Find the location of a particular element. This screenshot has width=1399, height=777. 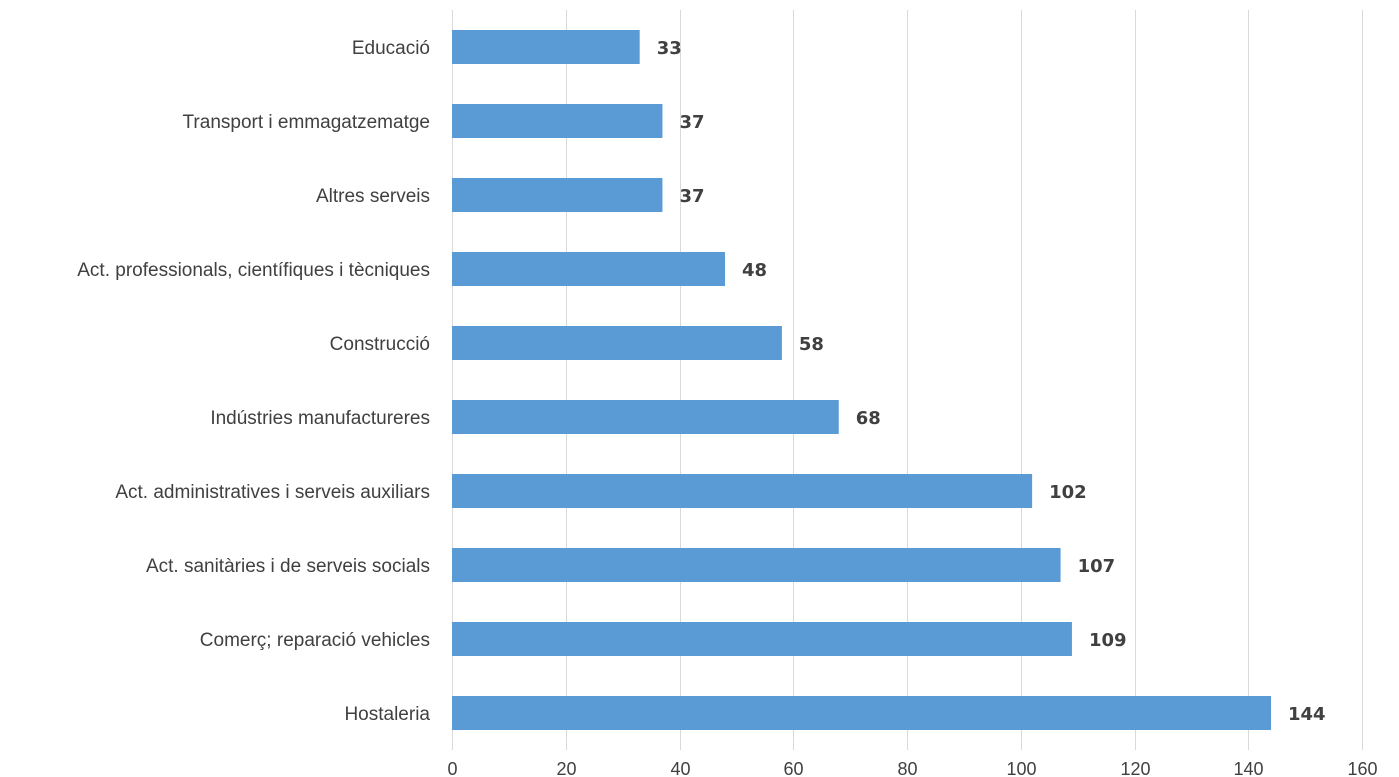

category-label-3: Altres serveis is located at coordinates (373, 196).